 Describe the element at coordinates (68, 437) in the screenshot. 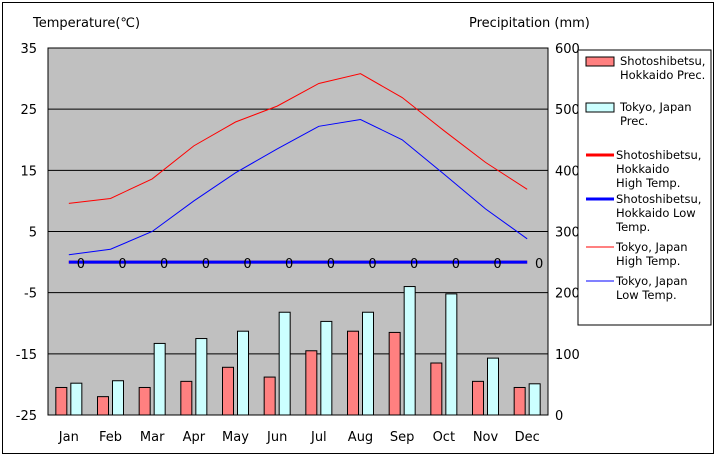

I see `x-tick-label: Jan` at that location.